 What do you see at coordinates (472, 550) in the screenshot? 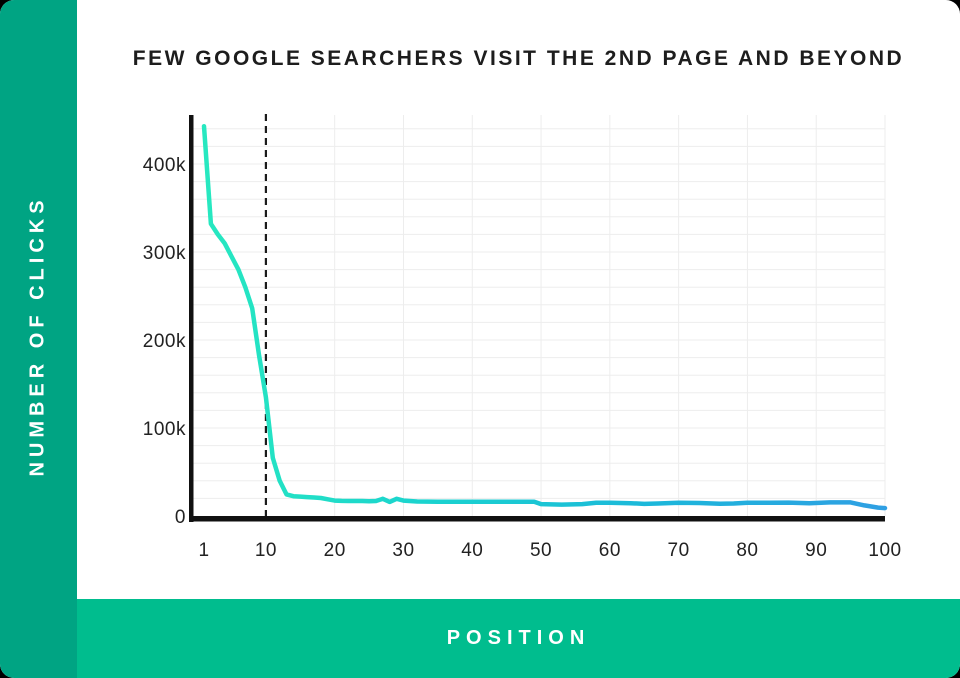
I see `x-tick-label: 40` at bounding box center [472, 550].